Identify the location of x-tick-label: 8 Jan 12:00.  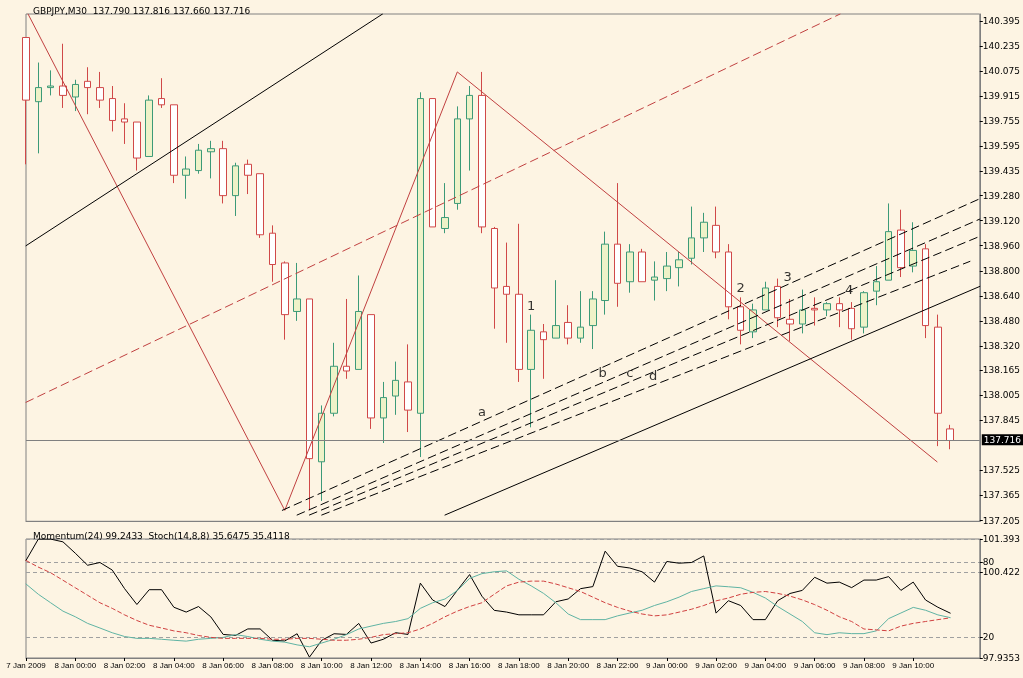
(371, 665).